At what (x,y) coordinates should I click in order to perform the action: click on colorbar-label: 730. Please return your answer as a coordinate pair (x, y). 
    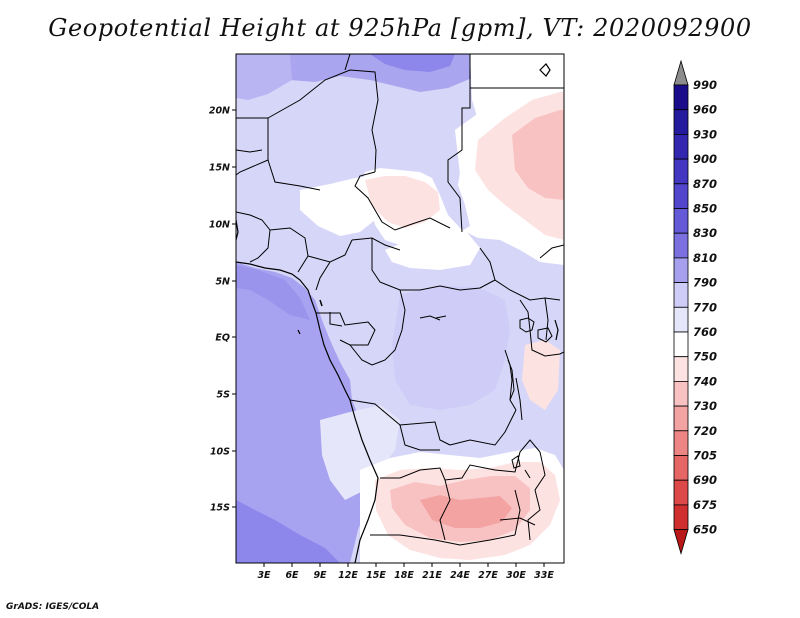
    Looking at the image, I should click on (705, 406).